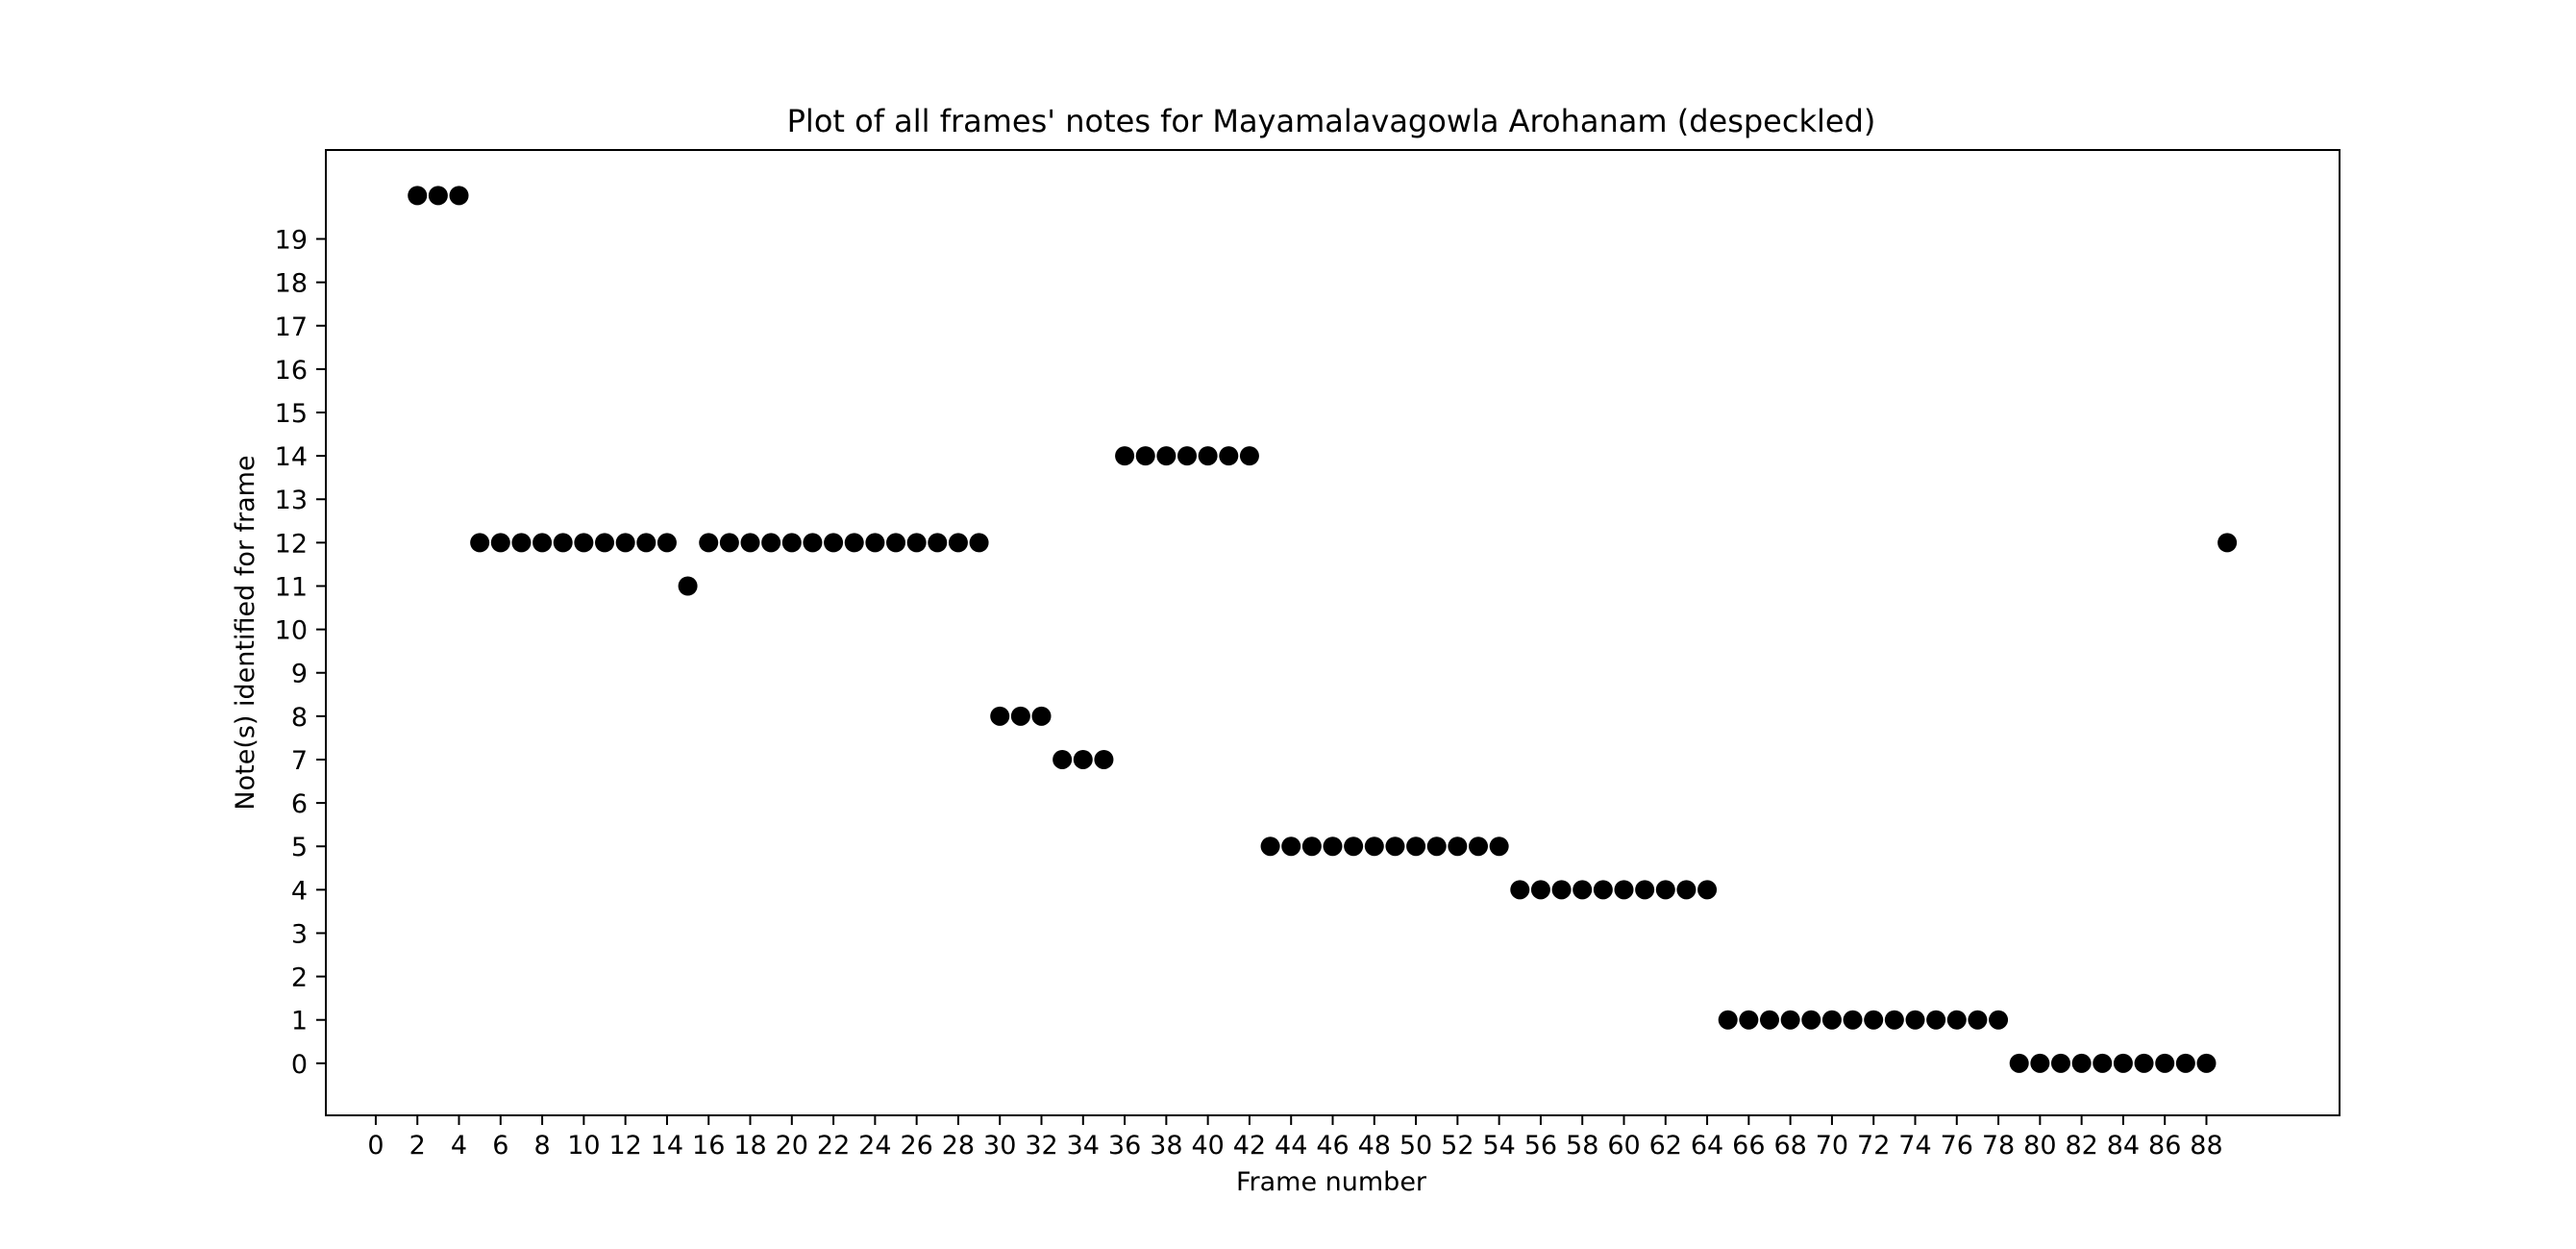 This screenshot has height=1249, width=2576. What do you see at coordinates (1582, 1146) in the screenshot?
I see `x-tick-label: 58` at bounding box center [1582, 1146].